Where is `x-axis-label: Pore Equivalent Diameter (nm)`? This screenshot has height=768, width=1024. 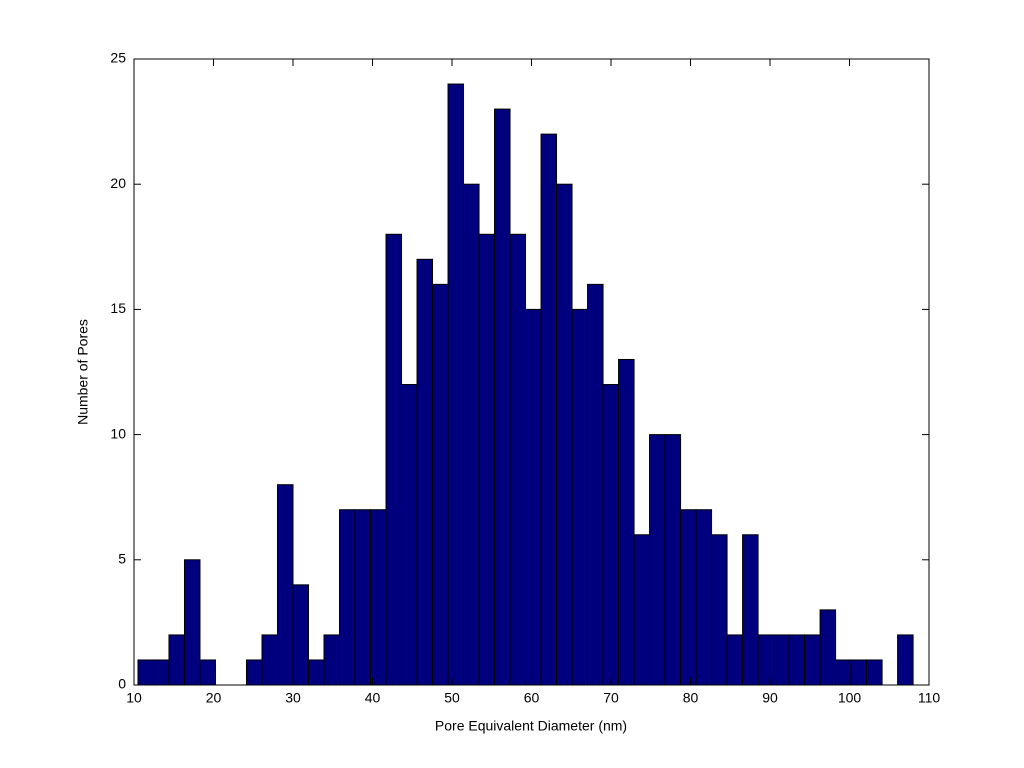 x-axis-label: Pore Equivalent Diameter (nm) is located at coordinates (531, 726).